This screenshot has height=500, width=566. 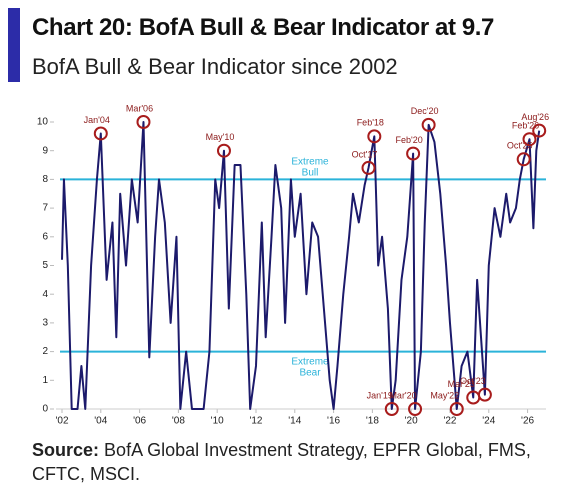 I want to click on threshold-label: Extreme Bear, so click(x=310, y=367).